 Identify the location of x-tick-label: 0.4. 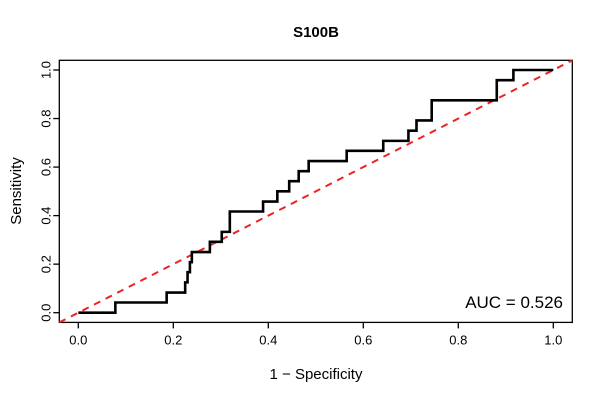
(268, 339).